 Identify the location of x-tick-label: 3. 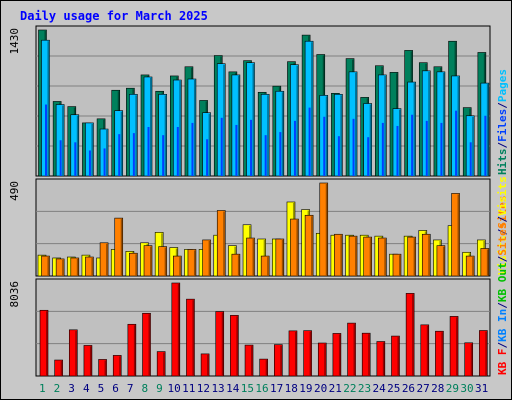
(71, 388).